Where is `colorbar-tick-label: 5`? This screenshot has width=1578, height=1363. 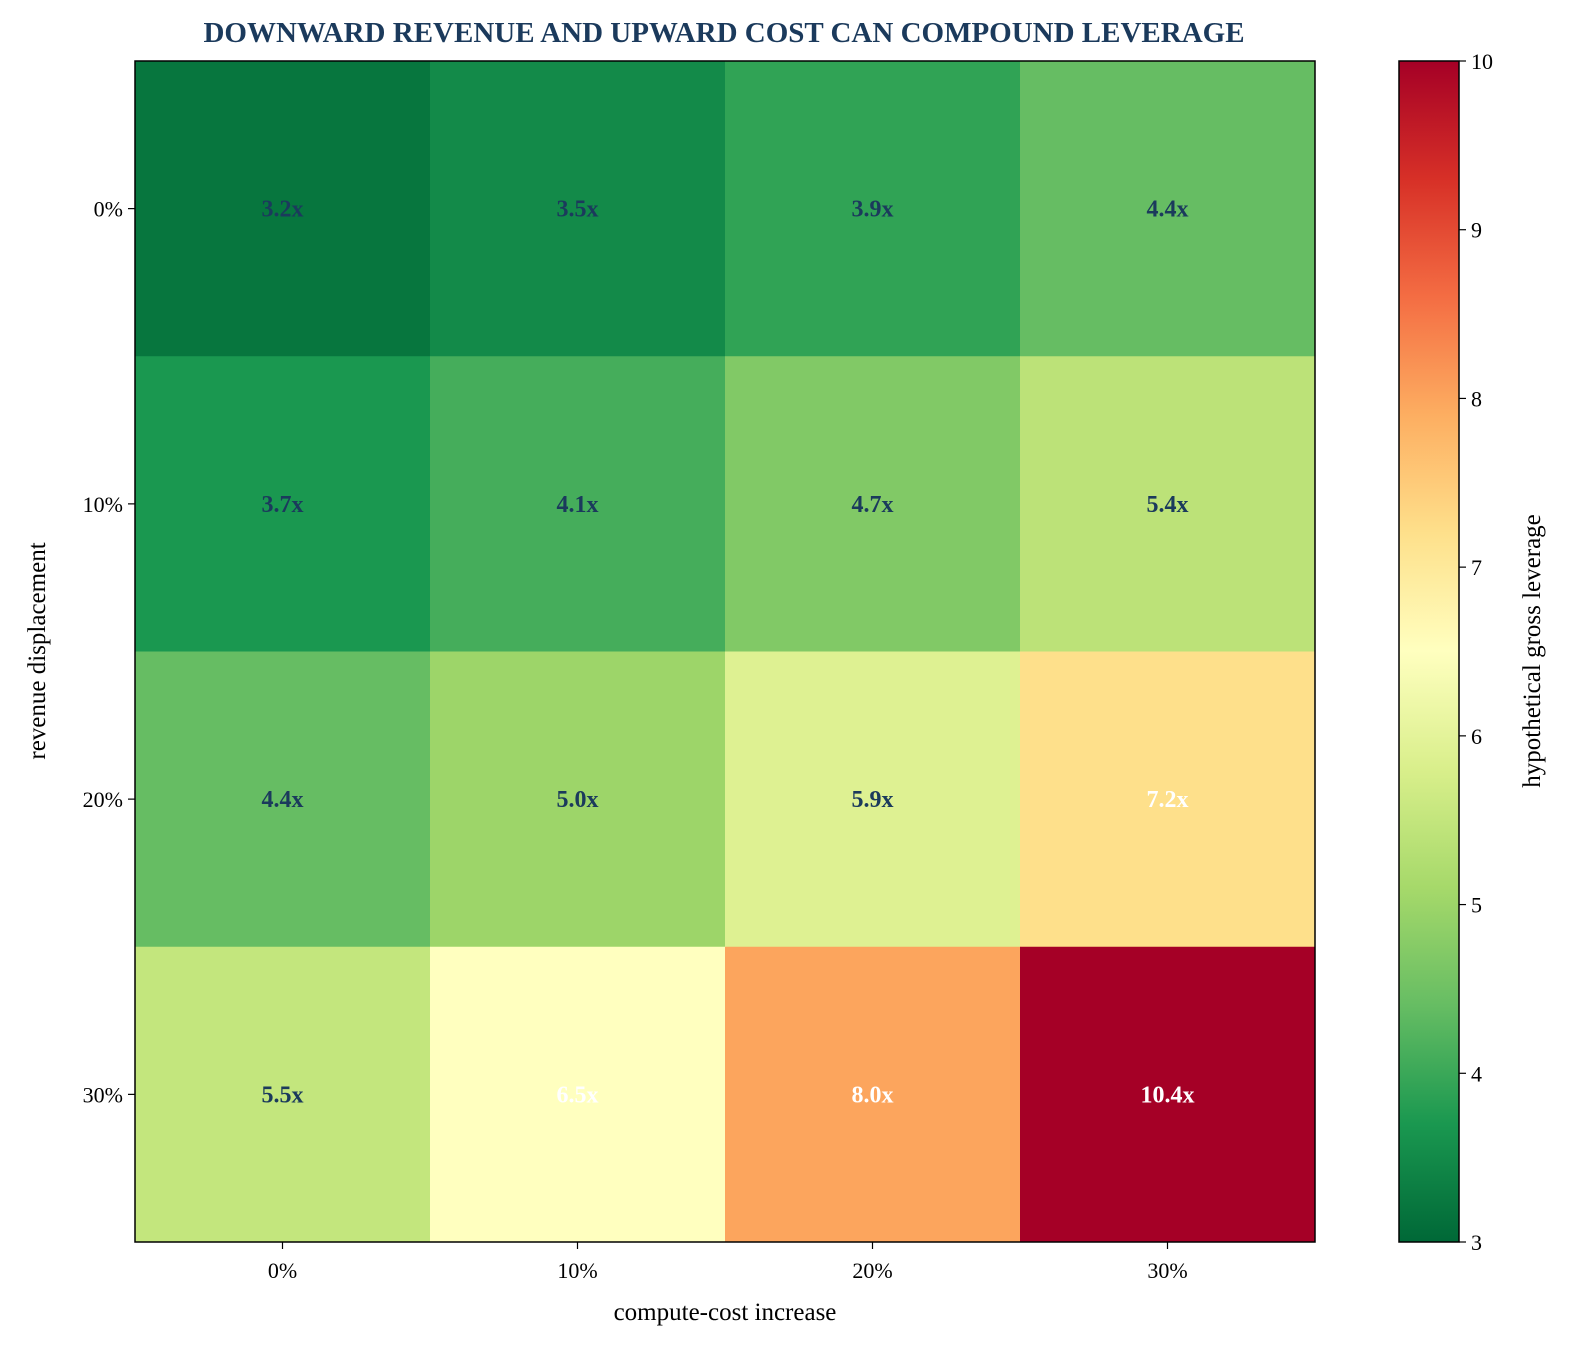 colorbar-tick-label: 5 is located at coordinates (1476, 905).